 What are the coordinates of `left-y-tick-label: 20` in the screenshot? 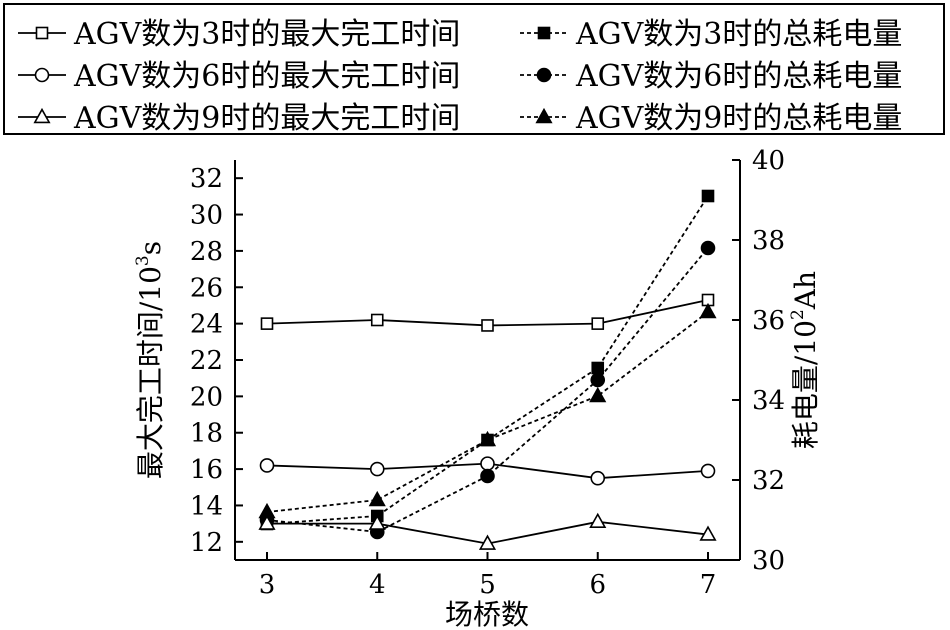 It's located at (206, 397).